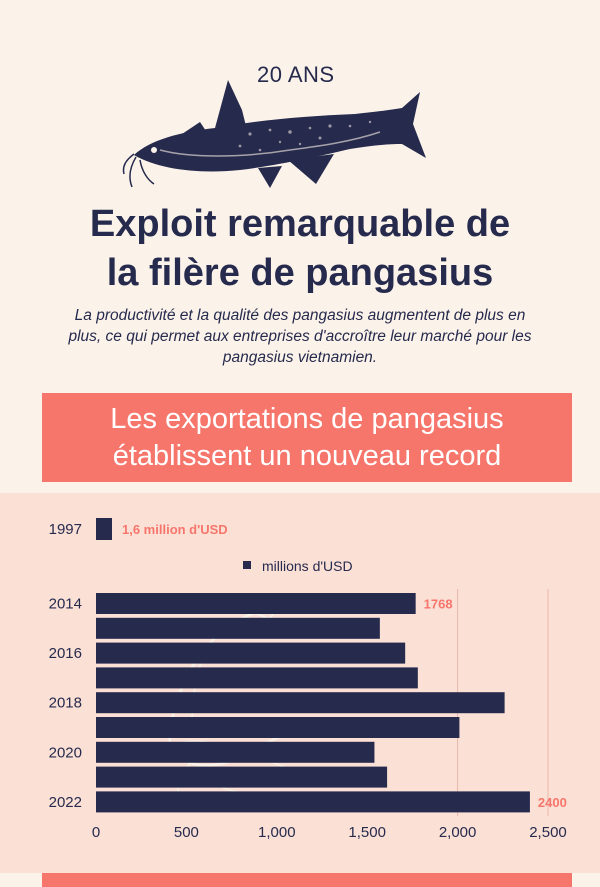  Describe the element at coordinates (65, 752) in the screenshot. I see `y-tick-label-2020: 2020` at that location.